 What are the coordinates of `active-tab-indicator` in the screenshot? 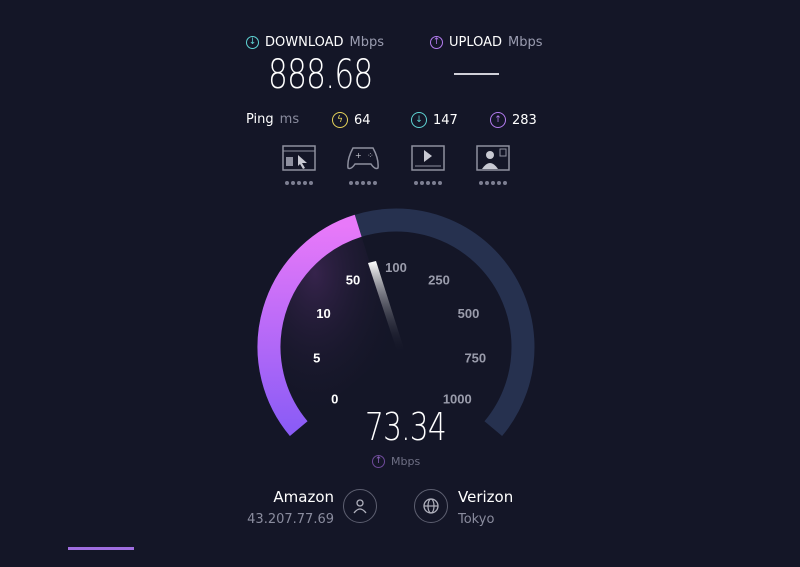 It's located at (101, 548).